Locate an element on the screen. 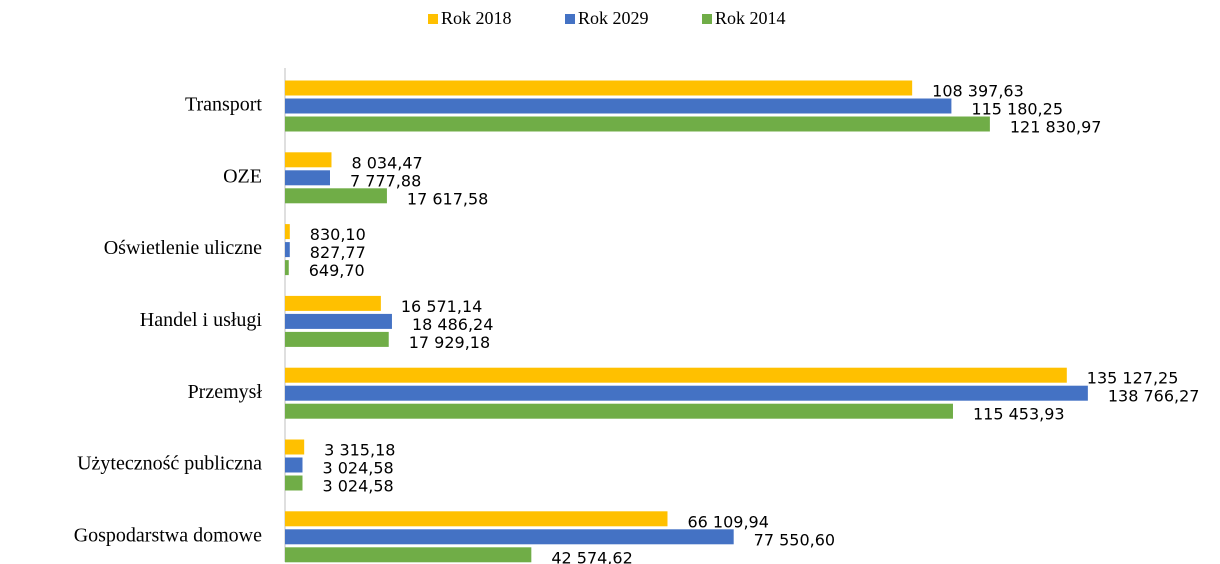  value-label: 77 550,60 is located at coordinates (794, 539).